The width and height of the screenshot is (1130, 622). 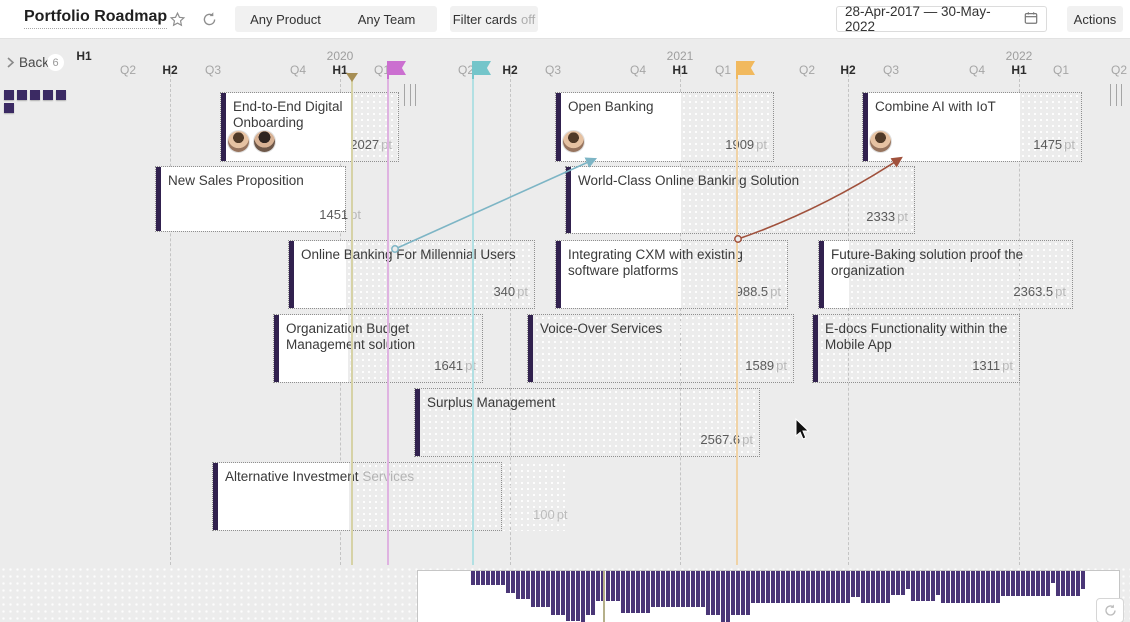 I want to click on any-product-button: Any Product, so click(x=285, y=19).